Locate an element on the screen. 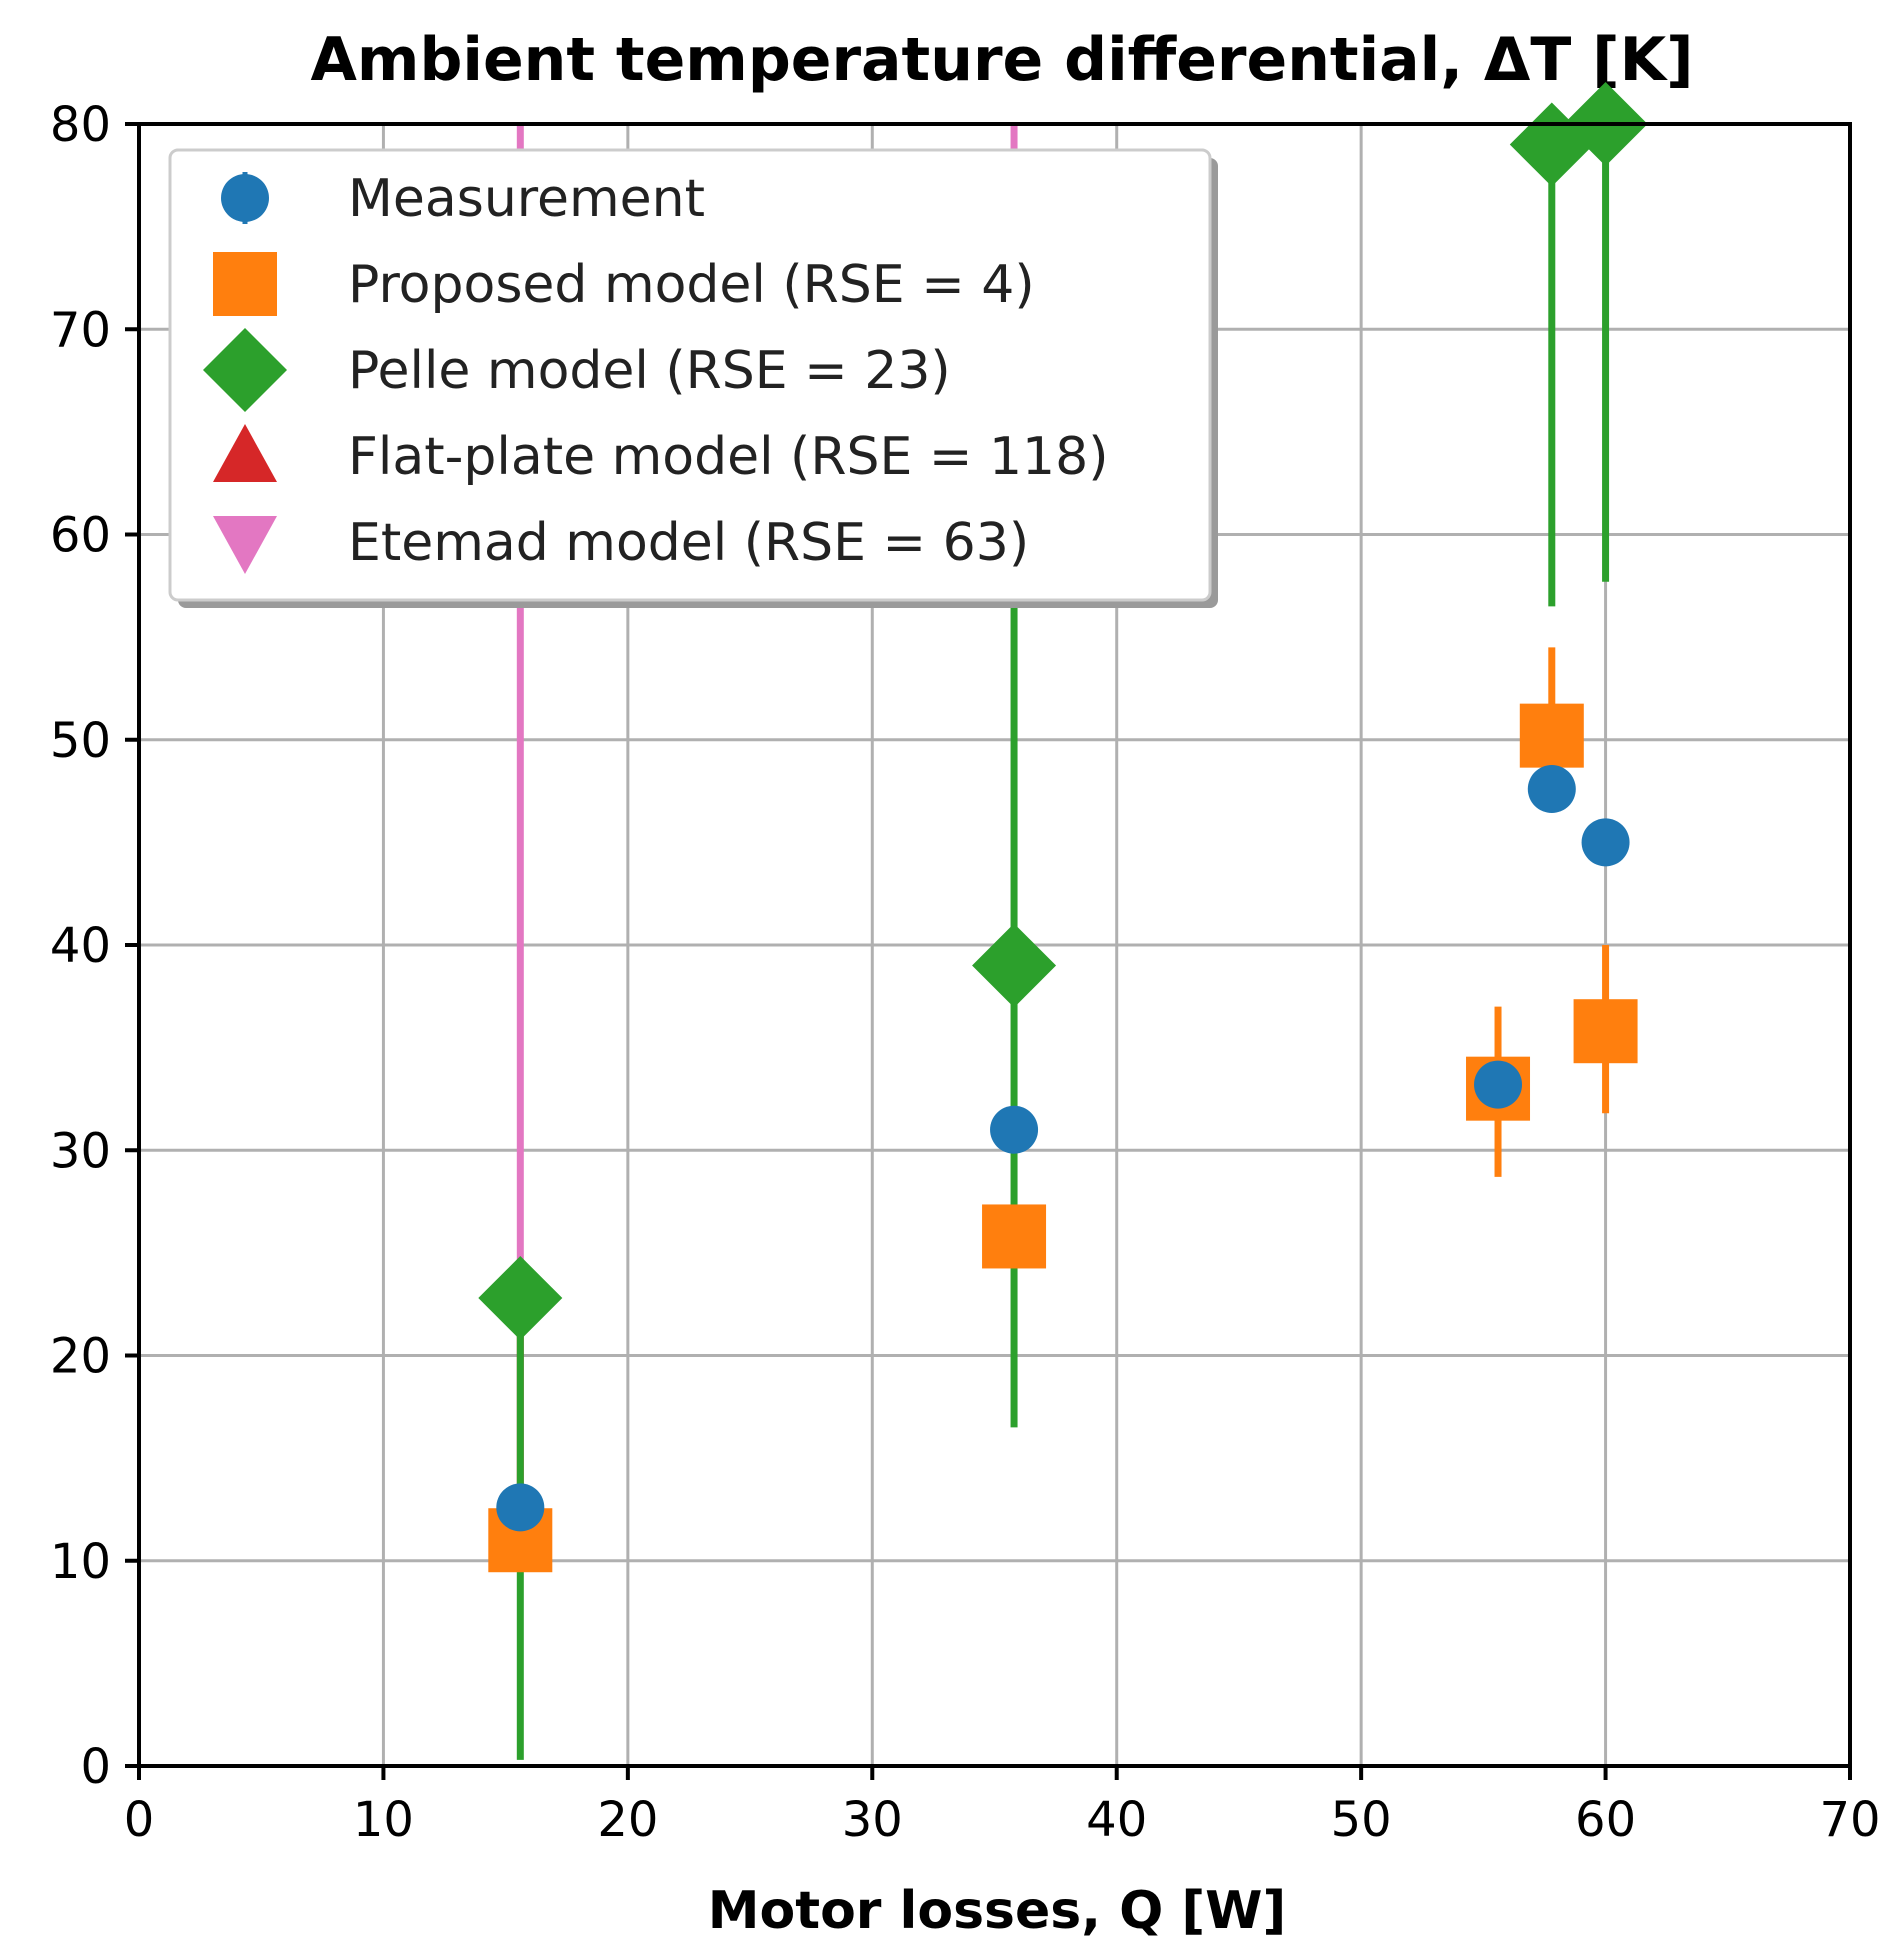 The width and height of the screenshot is (1902, 1955). legend-label: Etemad model (RSE = 63) is located at coordinates (688, 543).